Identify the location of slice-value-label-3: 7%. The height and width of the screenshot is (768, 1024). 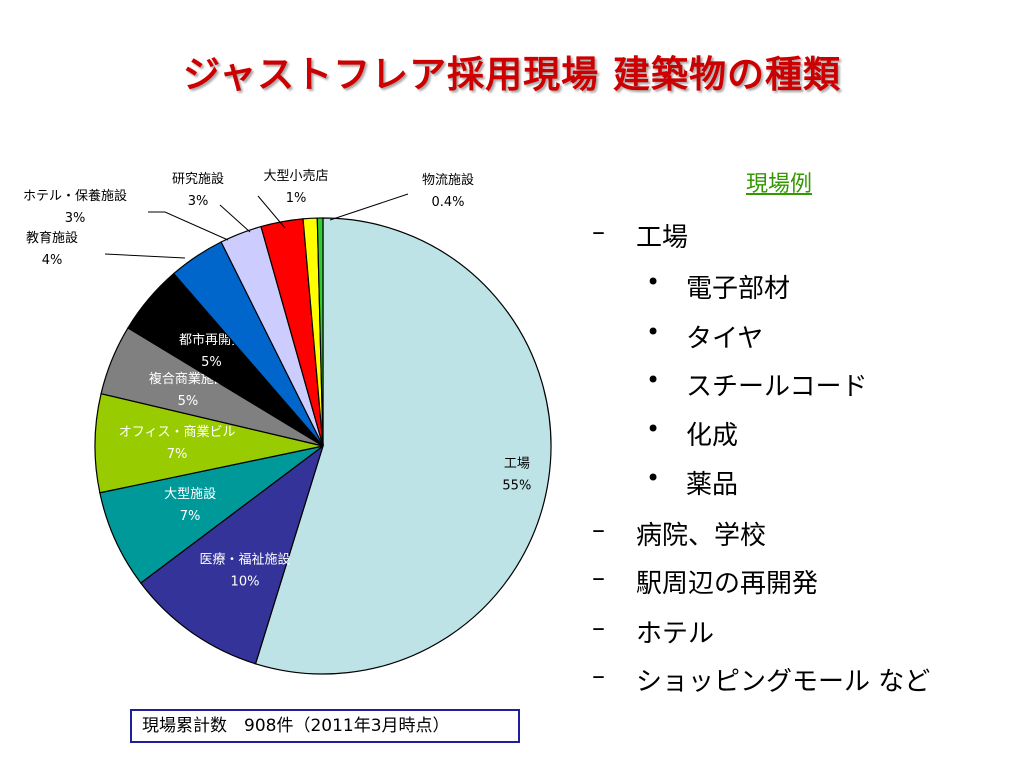
(177, 454).